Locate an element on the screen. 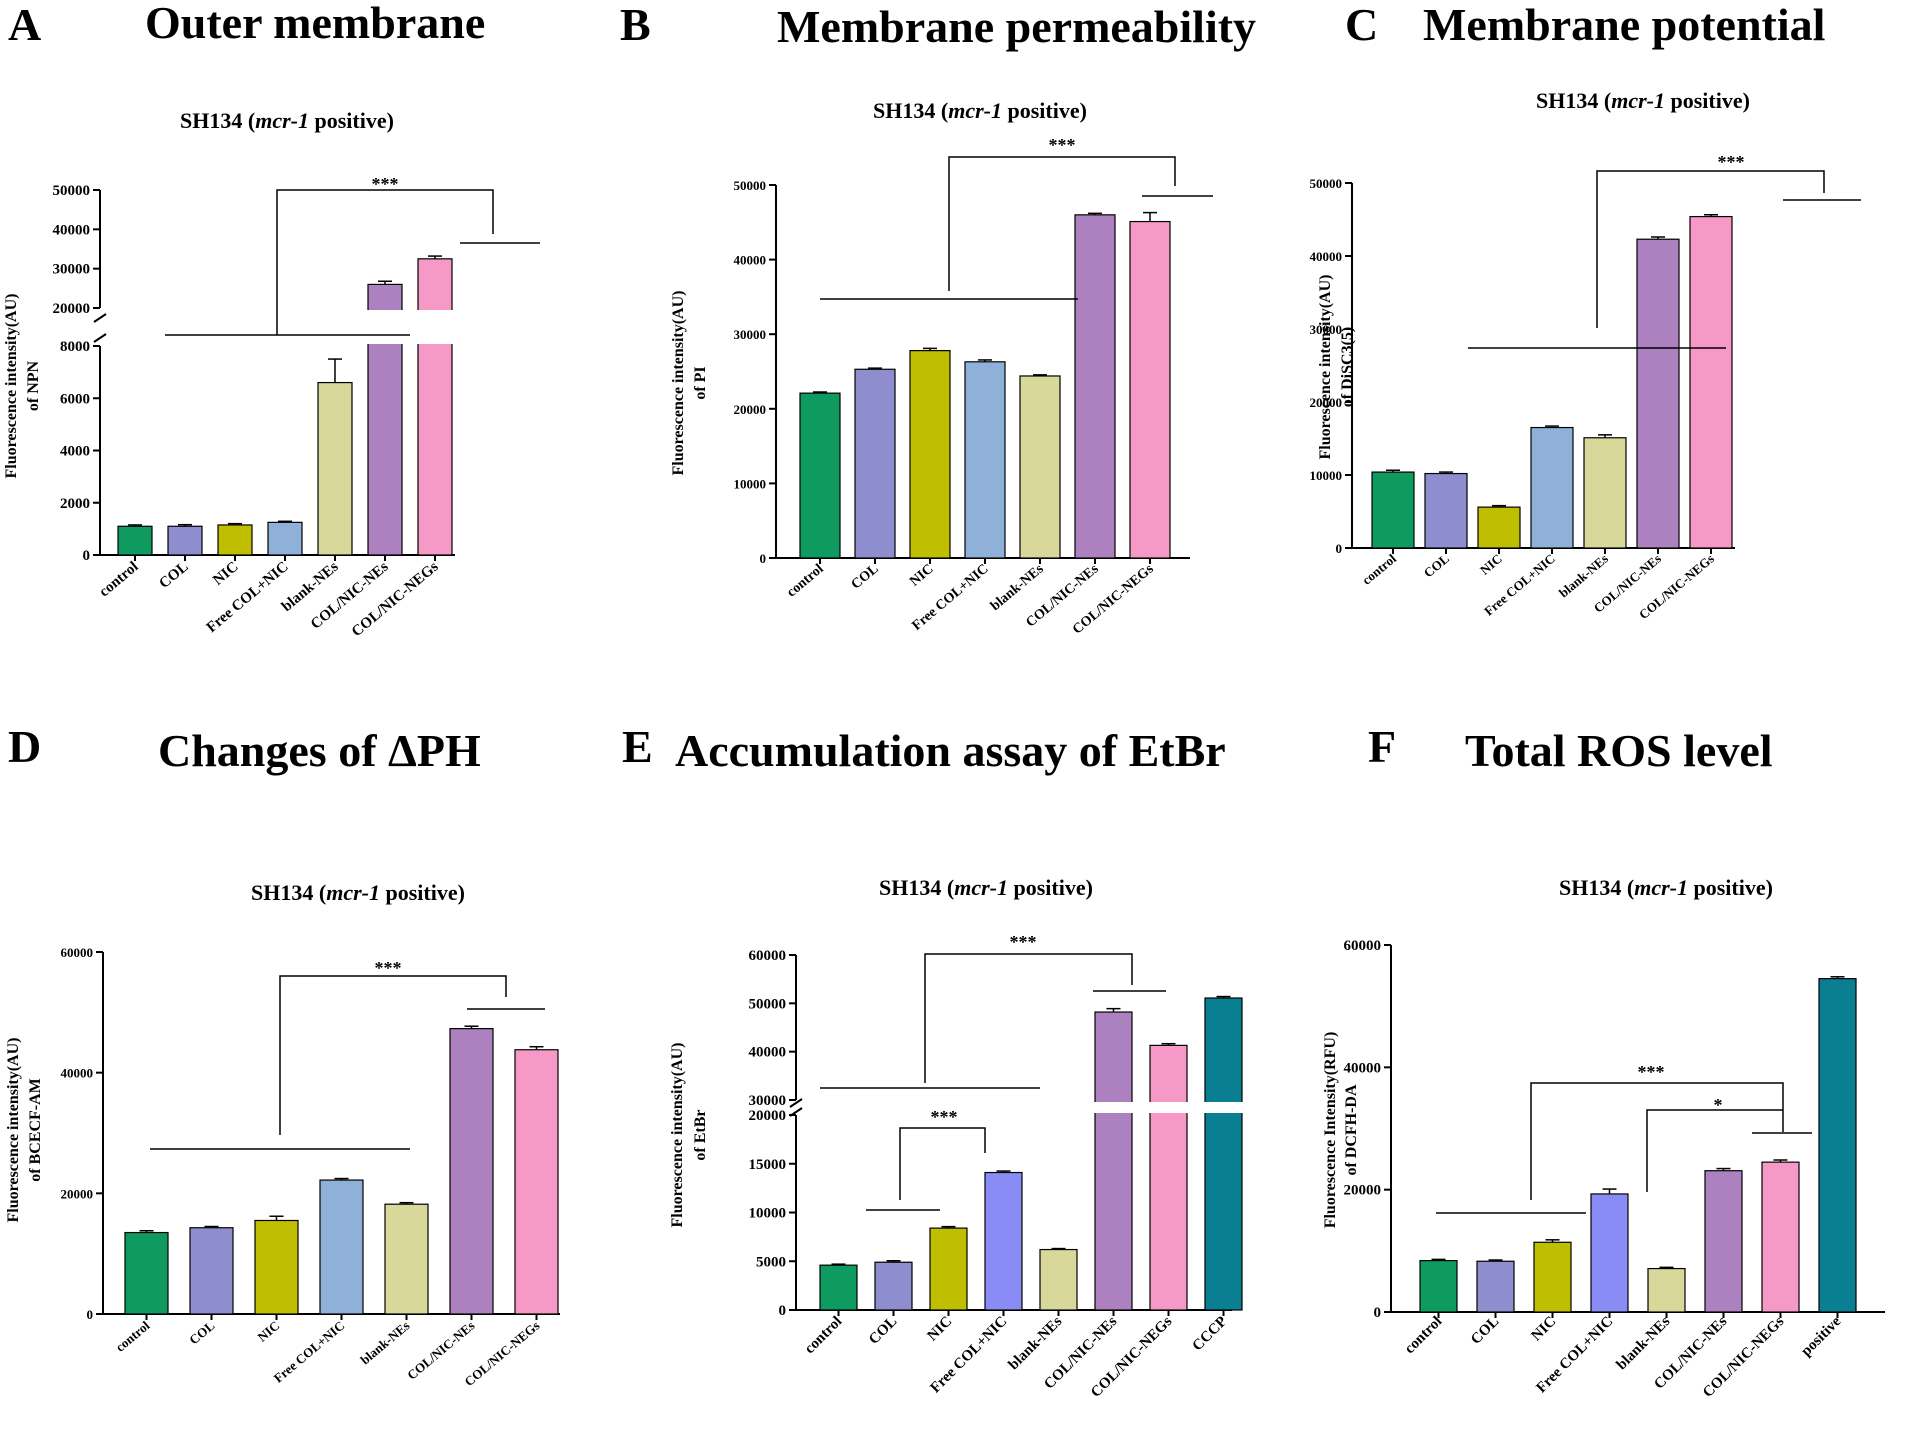  y-tick-label: 4000 is located at coordinates (75, 452).